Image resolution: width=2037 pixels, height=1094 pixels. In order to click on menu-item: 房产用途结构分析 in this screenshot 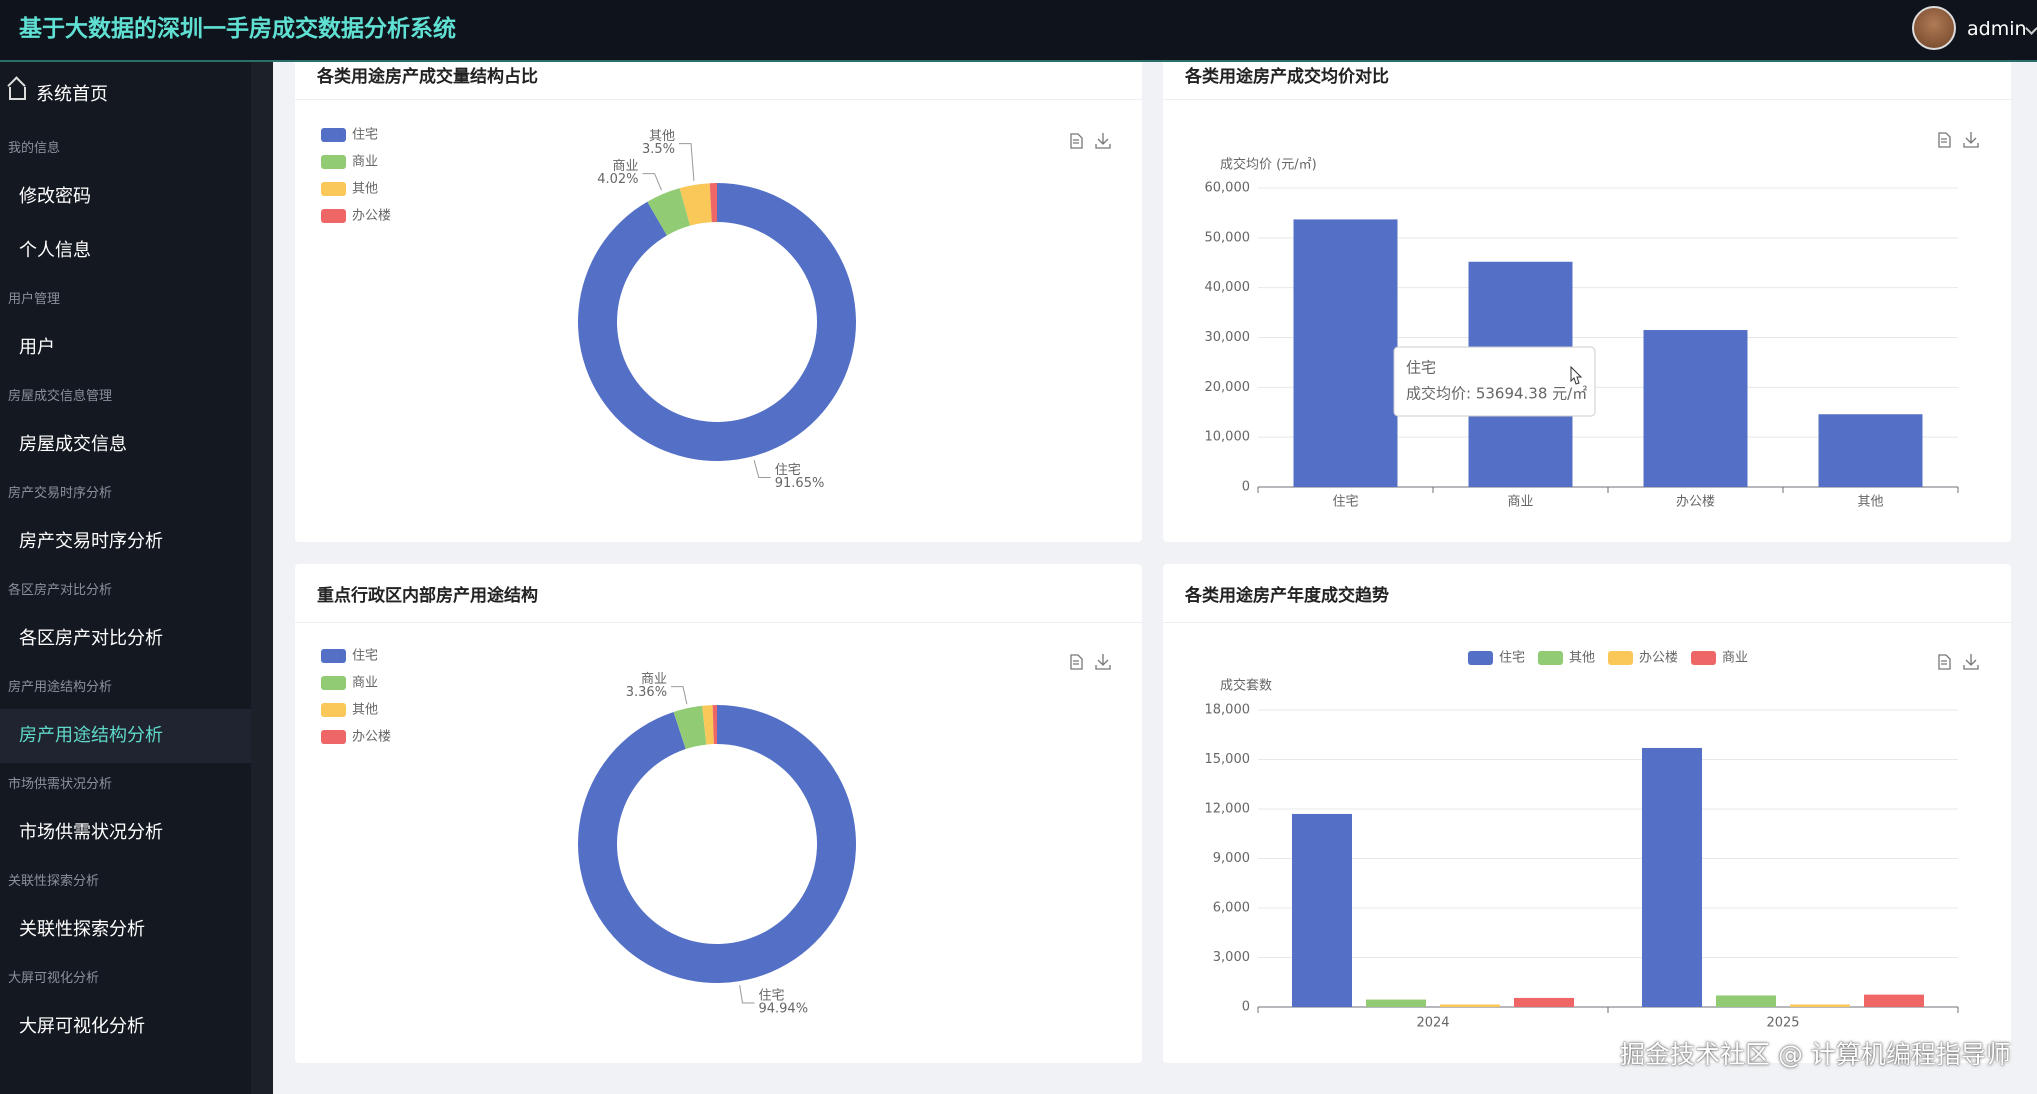, I will do `click(125, 736)`.